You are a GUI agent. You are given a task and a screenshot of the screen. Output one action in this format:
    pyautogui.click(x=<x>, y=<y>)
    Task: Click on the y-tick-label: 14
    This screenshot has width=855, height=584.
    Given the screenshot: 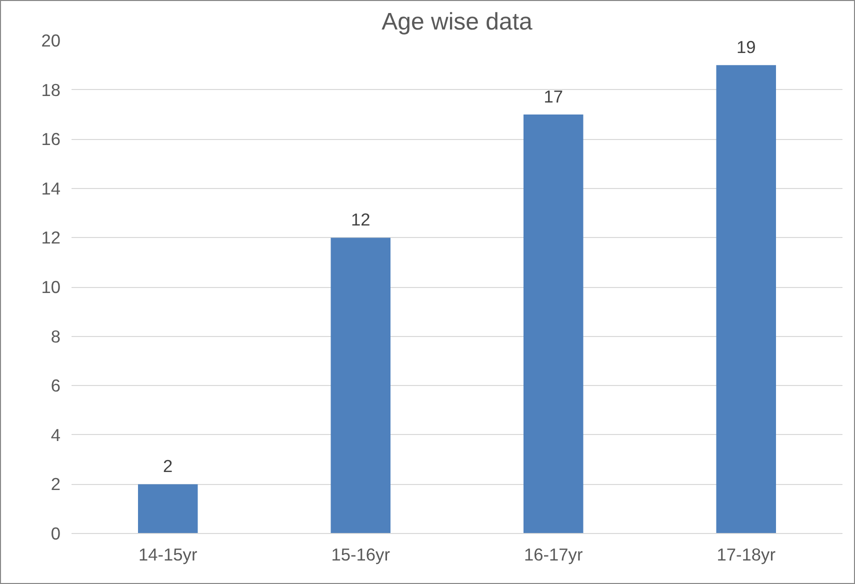 What is the action you would take?
    pyautogui.click(x=51, y=188)
    